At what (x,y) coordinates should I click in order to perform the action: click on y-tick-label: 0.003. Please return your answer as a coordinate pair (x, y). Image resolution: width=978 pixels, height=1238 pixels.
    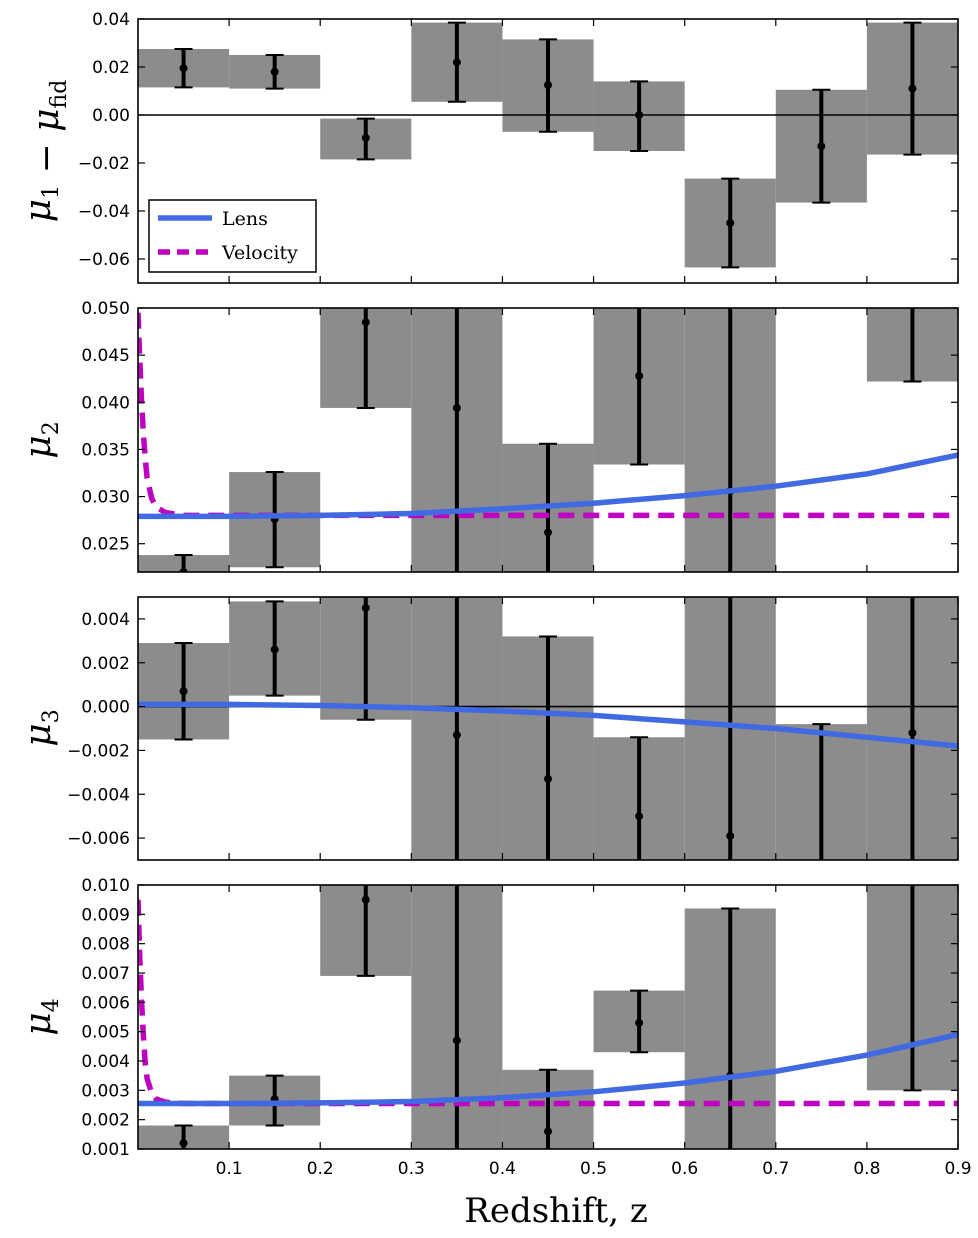
    Looking at the image, I should click on (105, 1091).